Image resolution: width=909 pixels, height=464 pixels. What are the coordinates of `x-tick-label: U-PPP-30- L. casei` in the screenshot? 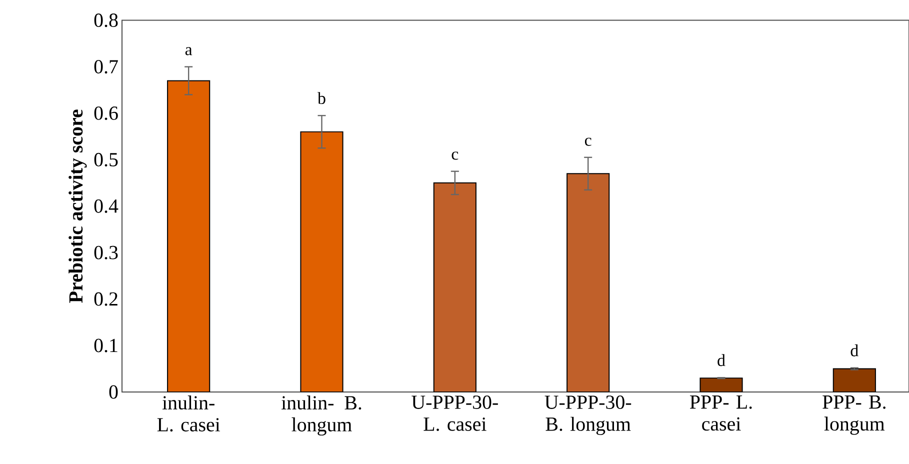 It's located at (455, 413).